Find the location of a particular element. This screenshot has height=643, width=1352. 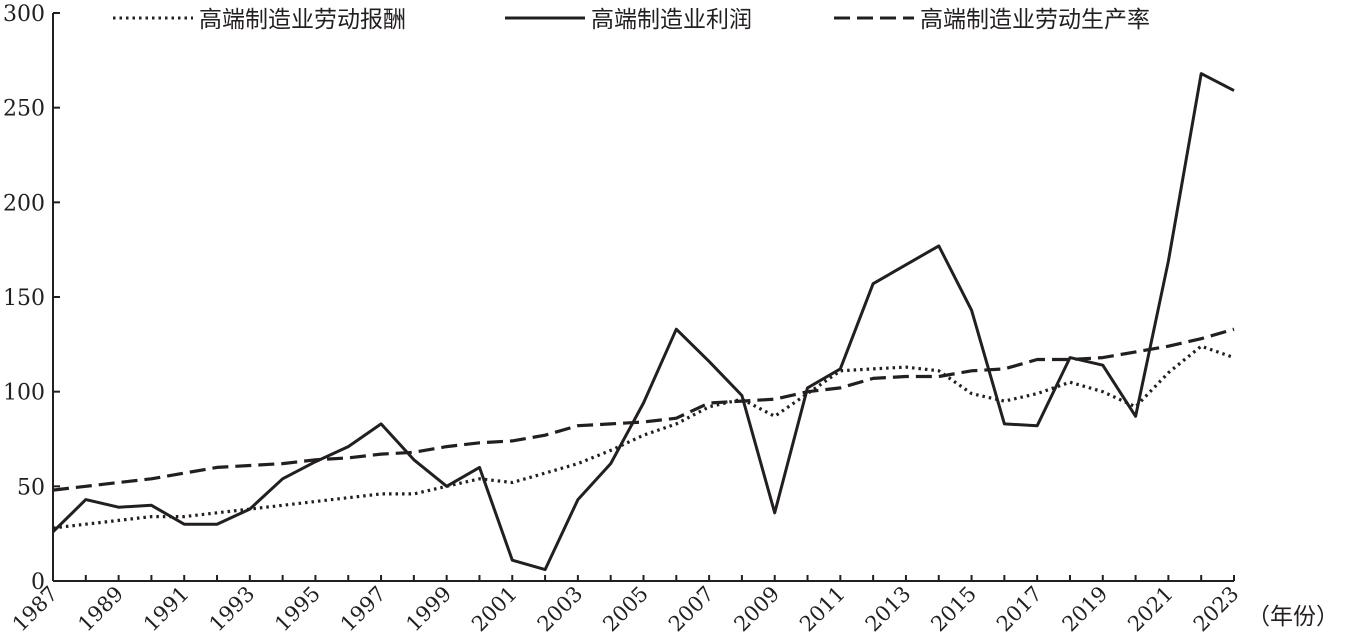

legend-label-0: 高端制造业劳动报酬 is located at coordinates (302, 20).